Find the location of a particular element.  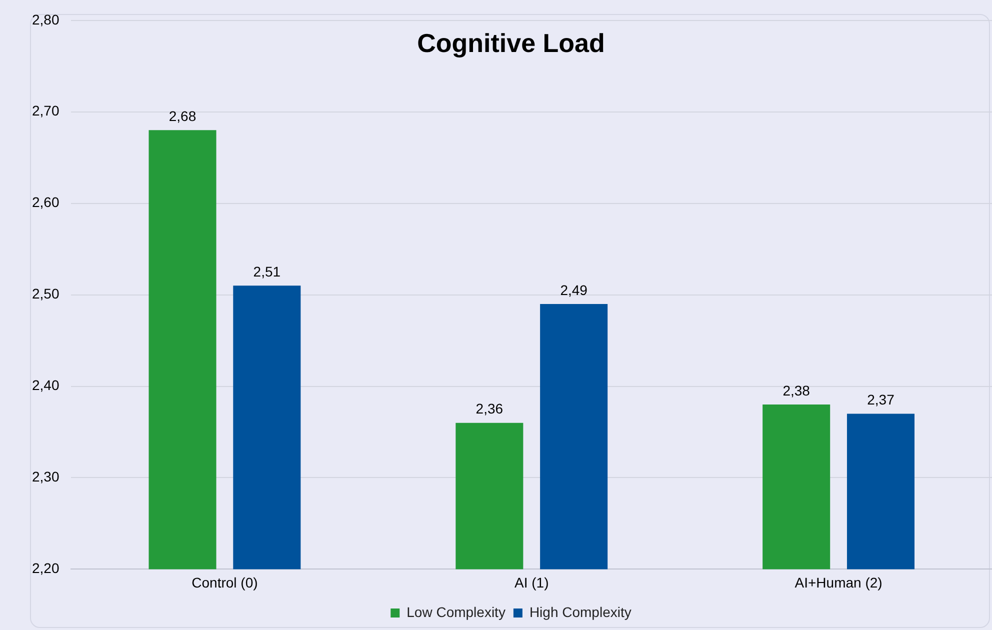

y-tick-label: 2,40 is located at coordinates (46, 385).